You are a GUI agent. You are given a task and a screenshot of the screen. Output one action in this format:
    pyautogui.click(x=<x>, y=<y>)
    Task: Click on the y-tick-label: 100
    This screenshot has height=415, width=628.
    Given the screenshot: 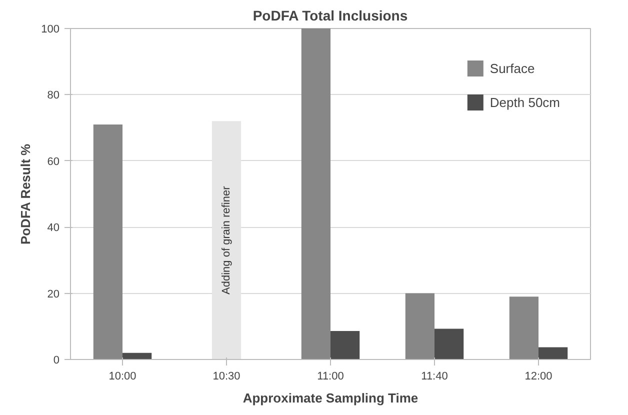 What is the action you would take?
    pyautogui.click(x=50, y=30)
    